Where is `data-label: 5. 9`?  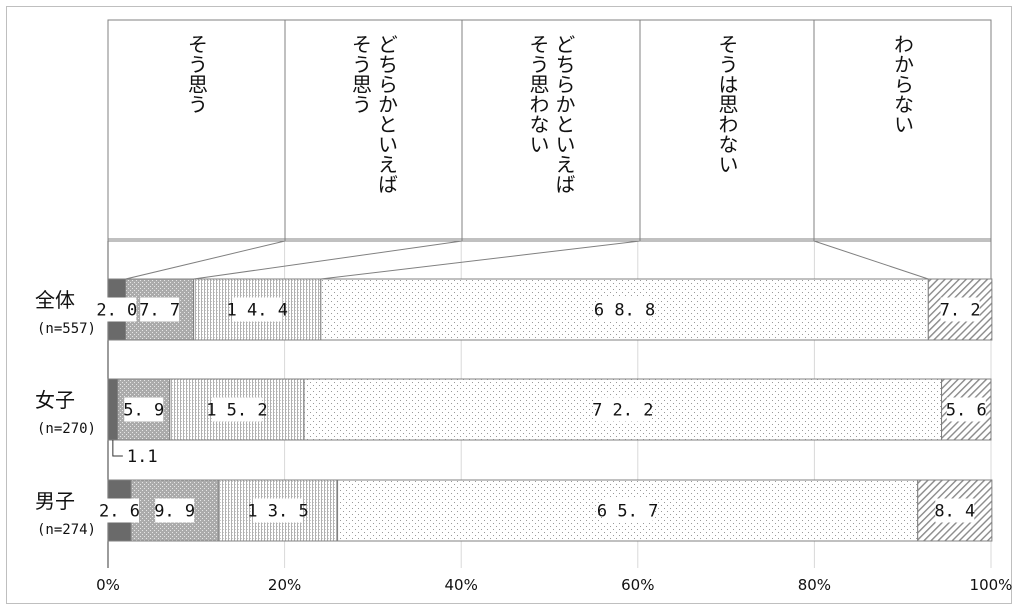
data-label: 5. 9 is located at coordinates (143, 411).